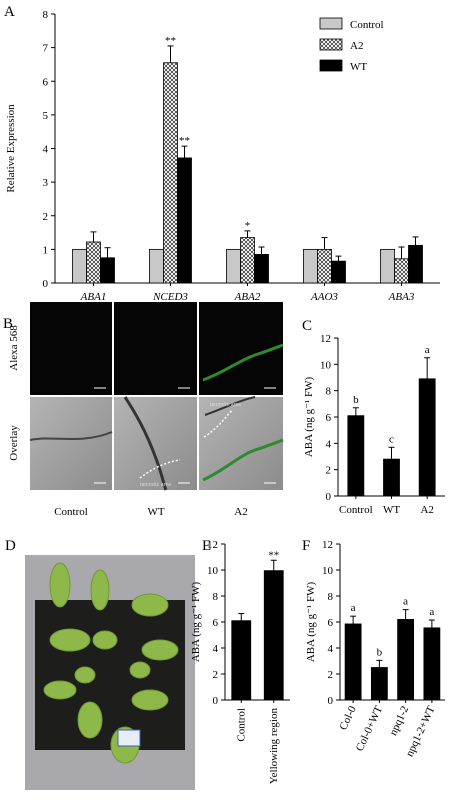 This screenshot has width=451, height=800. I want to click on column-label: A2, so click(240, 512).